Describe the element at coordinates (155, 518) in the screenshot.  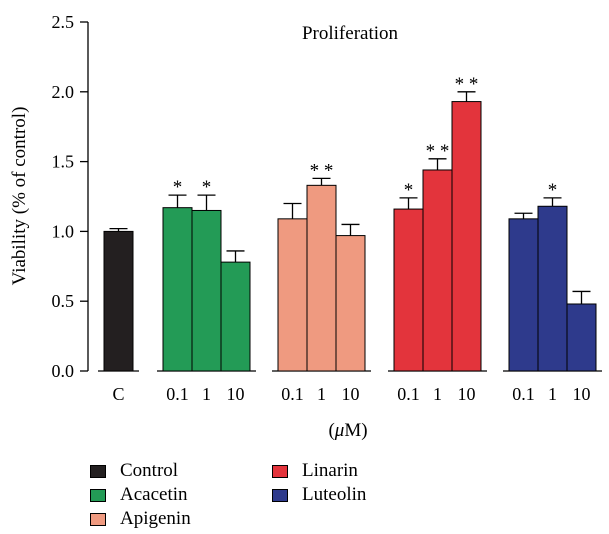
I see `legend-label-apigenin: Apigenin` at that location.